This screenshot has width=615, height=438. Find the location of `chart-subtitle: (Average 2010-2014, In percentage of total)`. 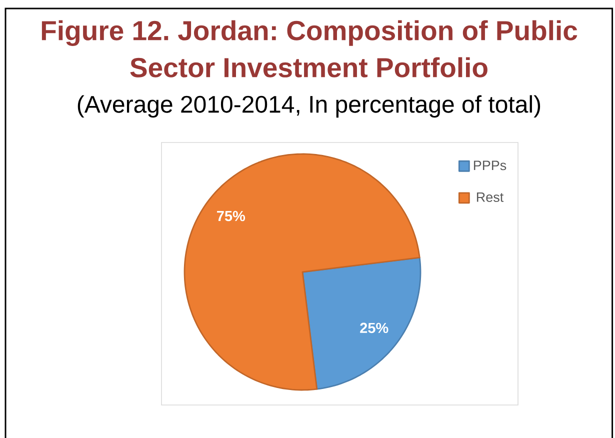

chart-subtitle: (Average 2010-2014, In percentage of total) is located at coordinates (309, 106).